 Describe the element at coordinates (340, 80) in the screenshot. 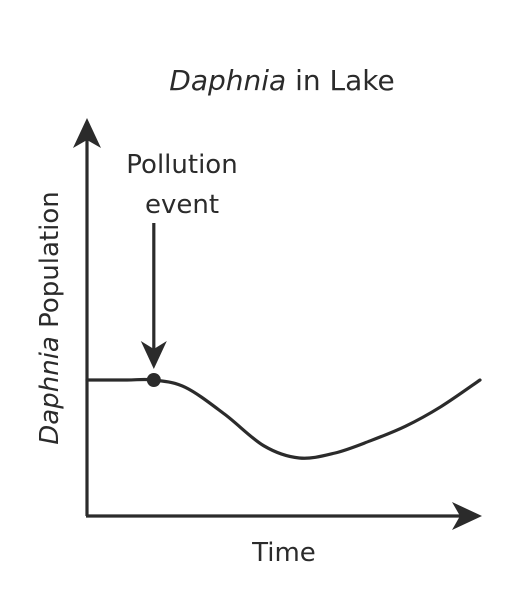

I see `chart-title-regular: in Lake` at that location.